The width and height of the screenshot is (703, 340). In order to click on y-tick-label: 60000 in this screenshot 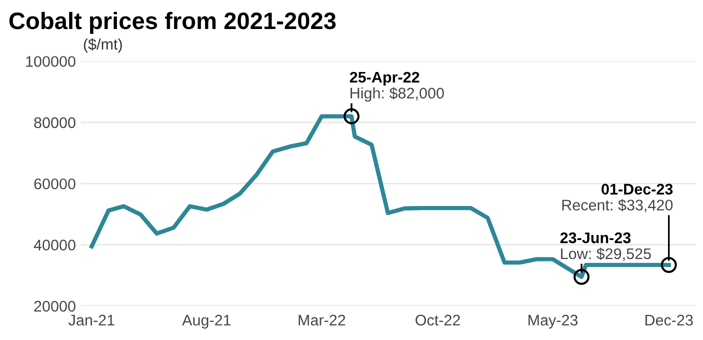, I will do `click(55, 184)`.